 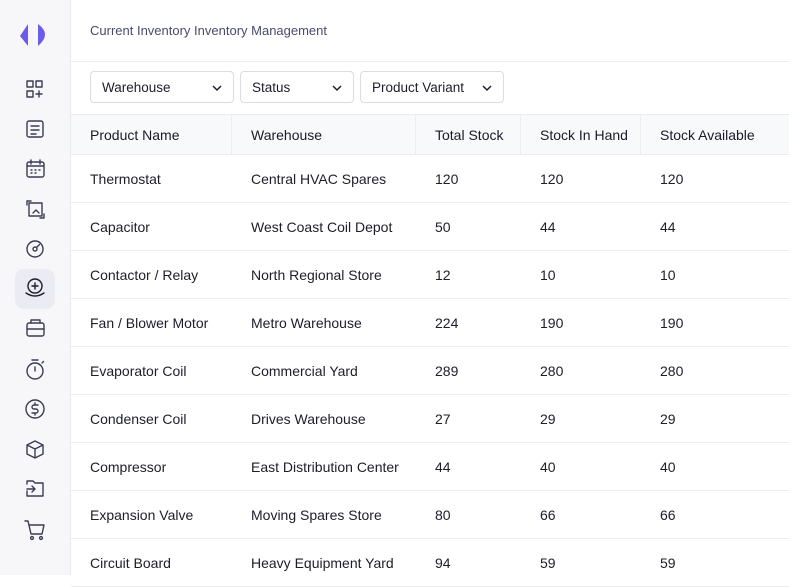 I want to click on filter-dropdown: Status, so click(x=297, y=87).